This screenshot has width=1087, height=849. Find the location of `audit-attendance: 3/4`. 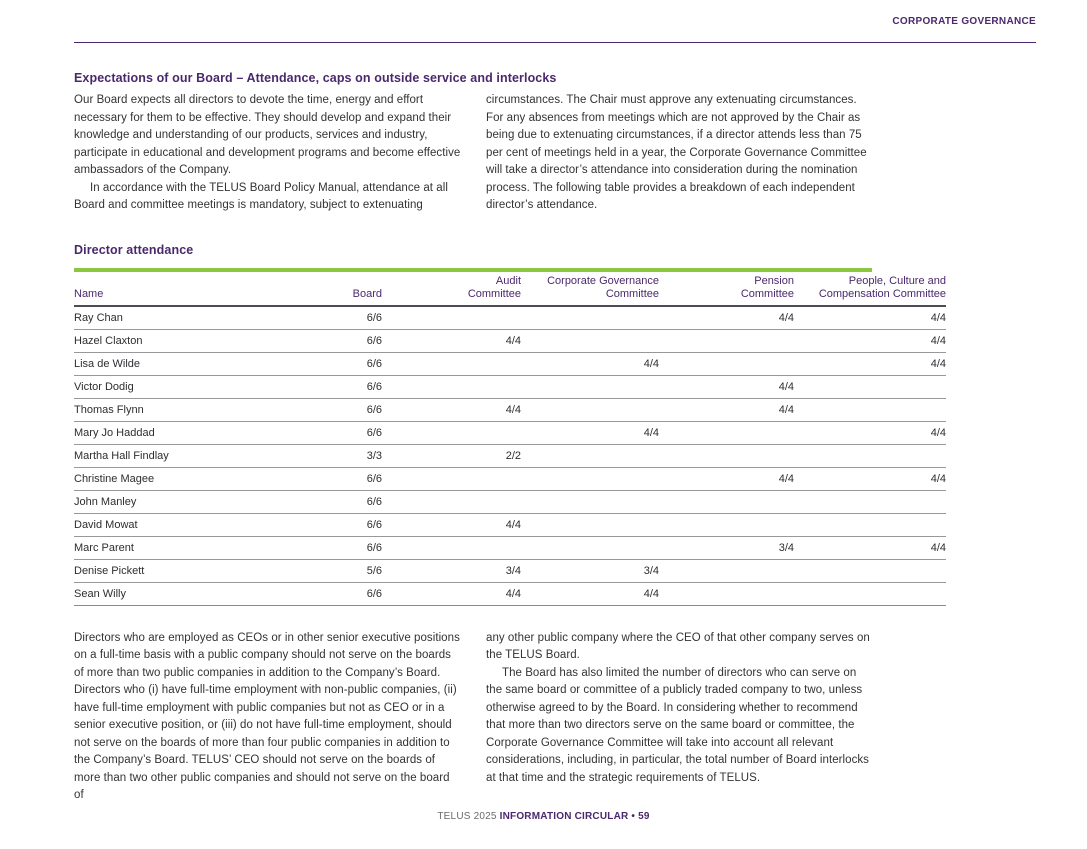

audit-attendance: 3/4 is located at coordinates (451, 571).